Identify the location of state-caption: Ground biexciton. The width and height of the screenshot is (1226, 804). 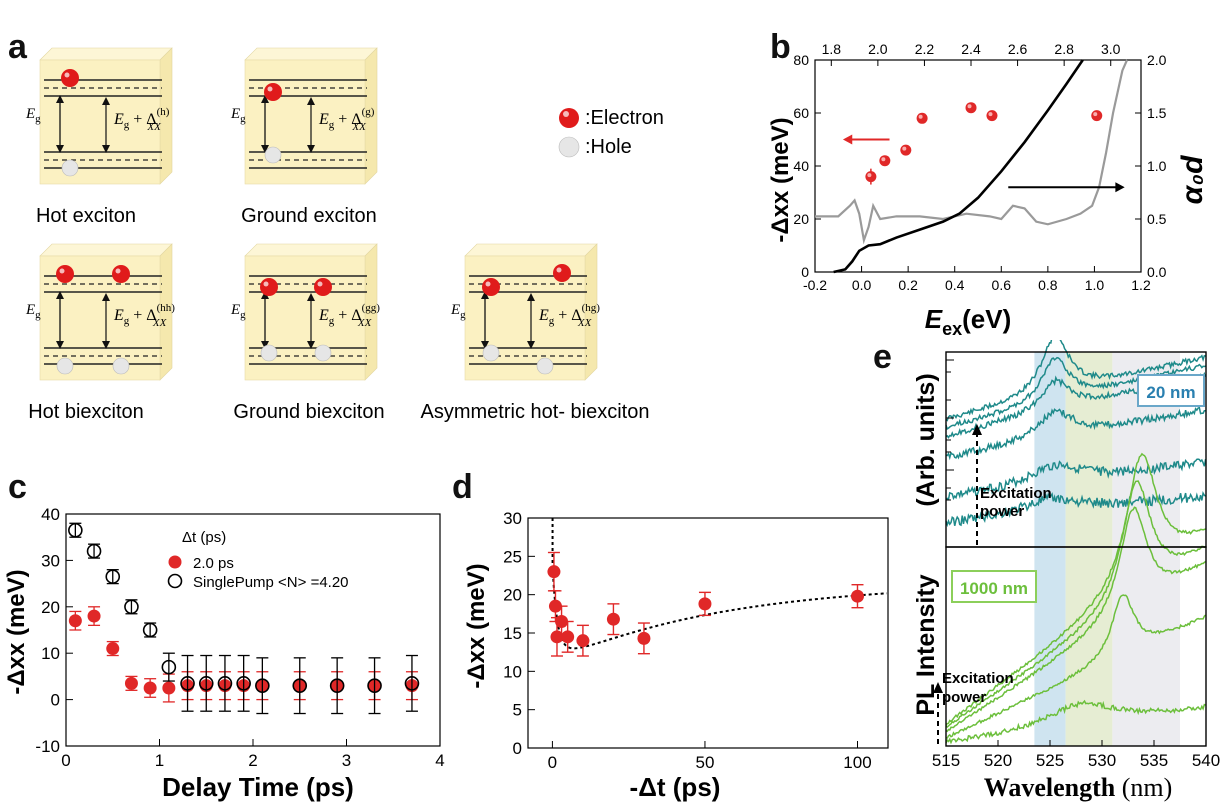
(308, 412).